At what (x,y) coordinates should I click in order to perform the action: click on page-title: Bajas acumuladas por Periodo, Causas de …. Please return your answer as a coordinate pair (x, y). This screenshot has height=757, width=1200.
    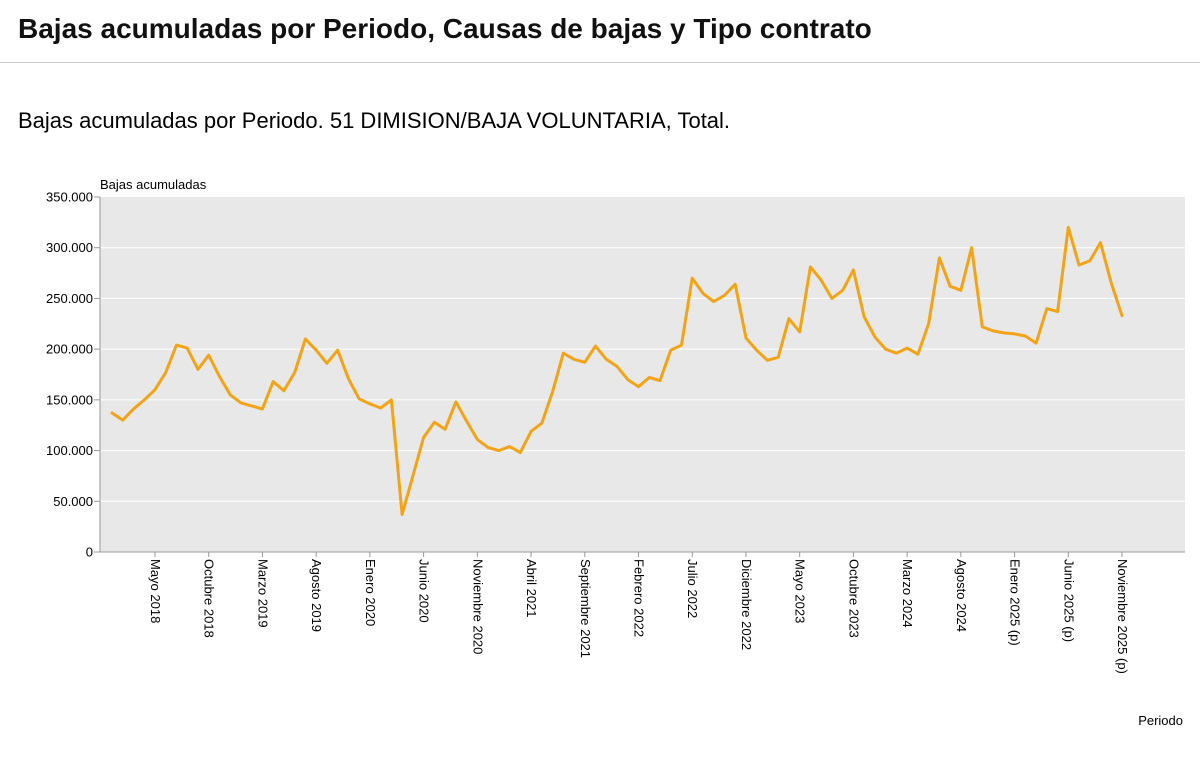
    Looking at the image, I should click on (445, 28).